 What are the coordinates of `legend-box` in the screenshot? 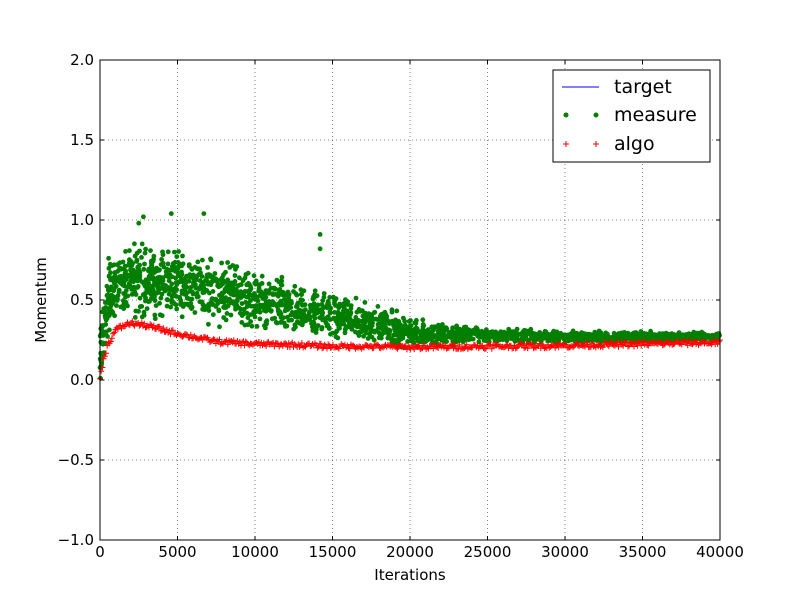 It's located at (631, 116).